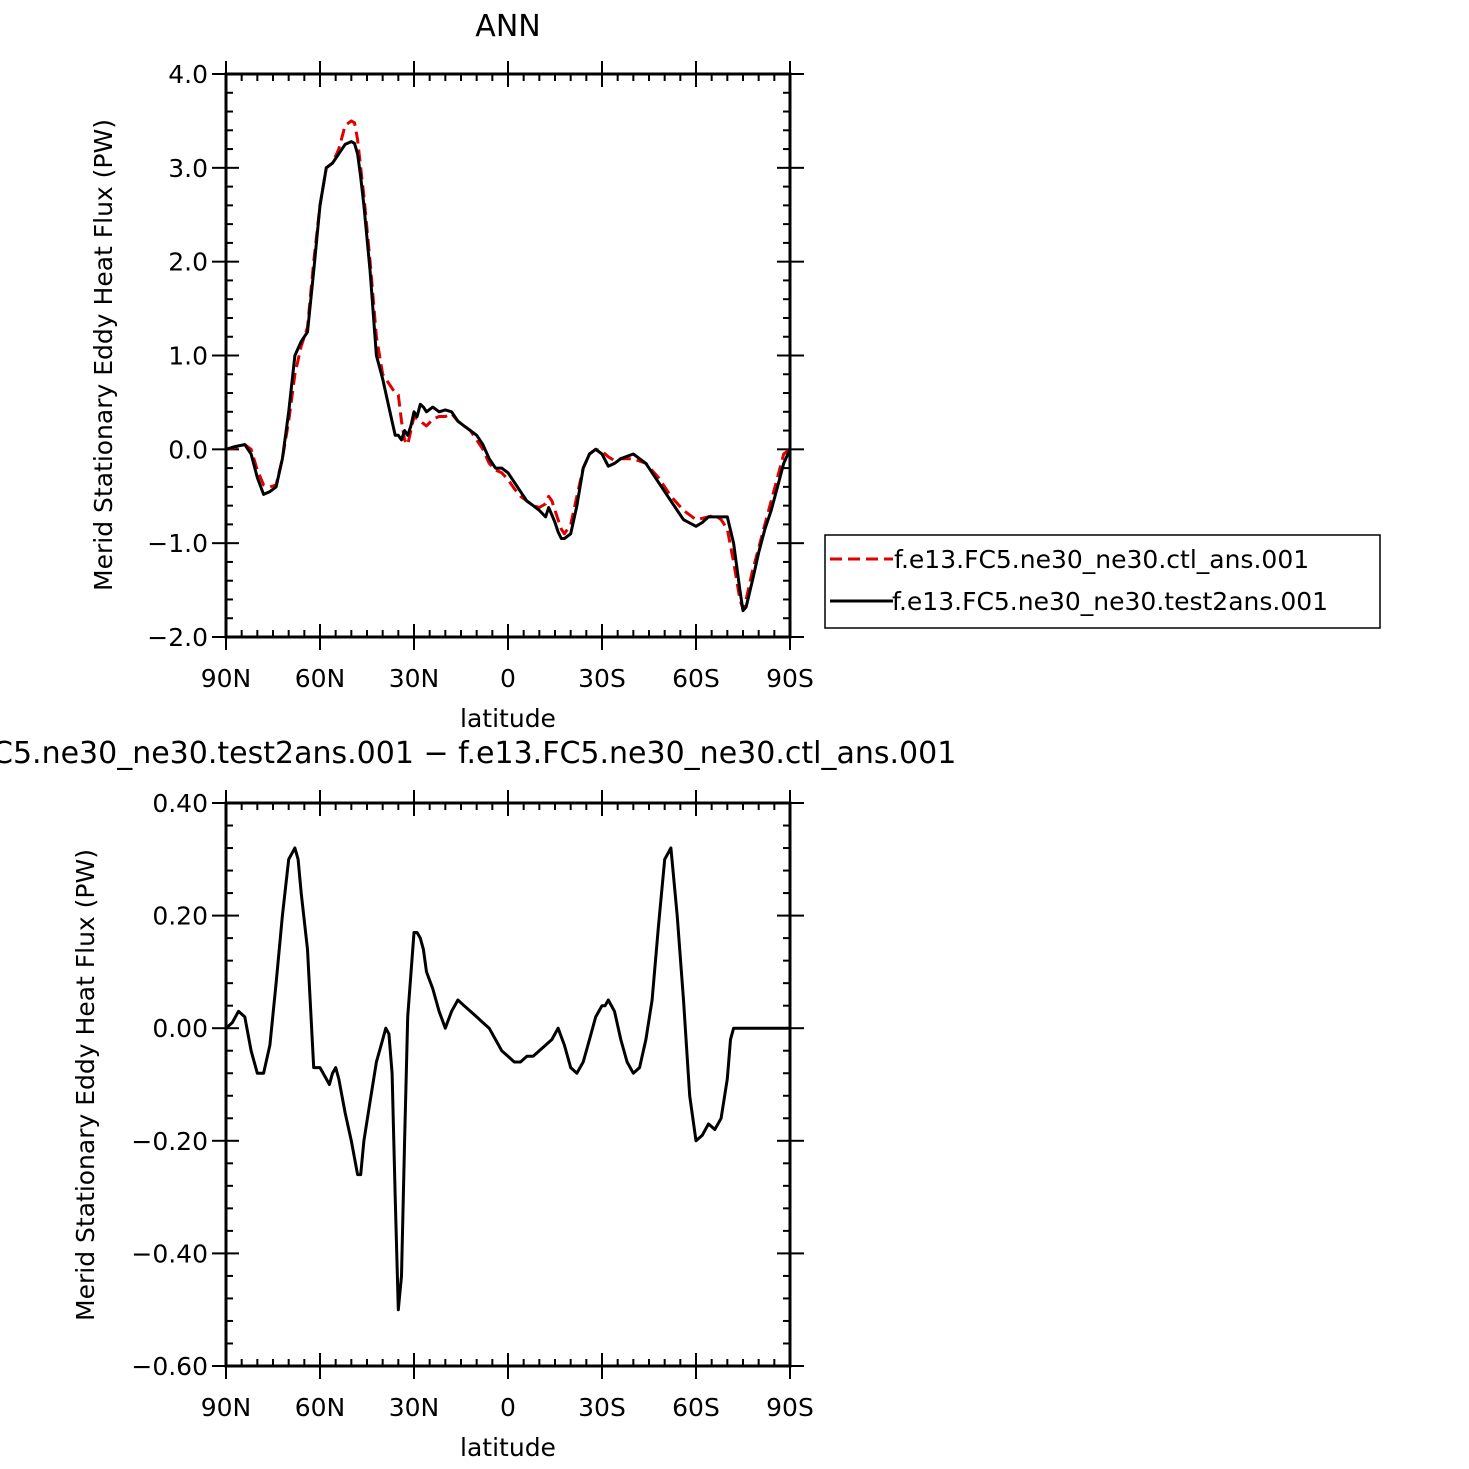 The height and width of the screenshot is (1469, 1469). Describe the element at coordinates (508, 1447) in the screenshot. I see `bottom-panel-x-axis-label: latitude` at that location.